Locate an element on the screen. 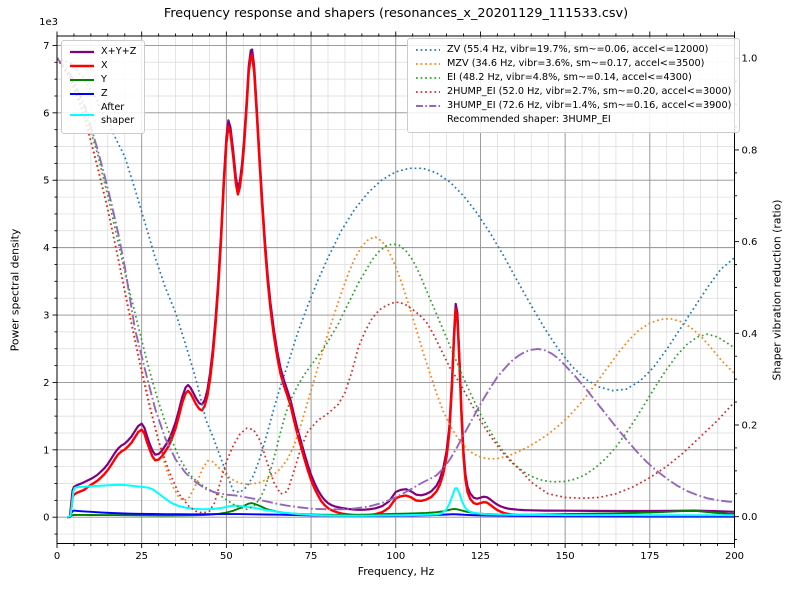 The height and width of the screenshot is (600, 800). x-tick-label: 75 is located at coordinates (311, 556).